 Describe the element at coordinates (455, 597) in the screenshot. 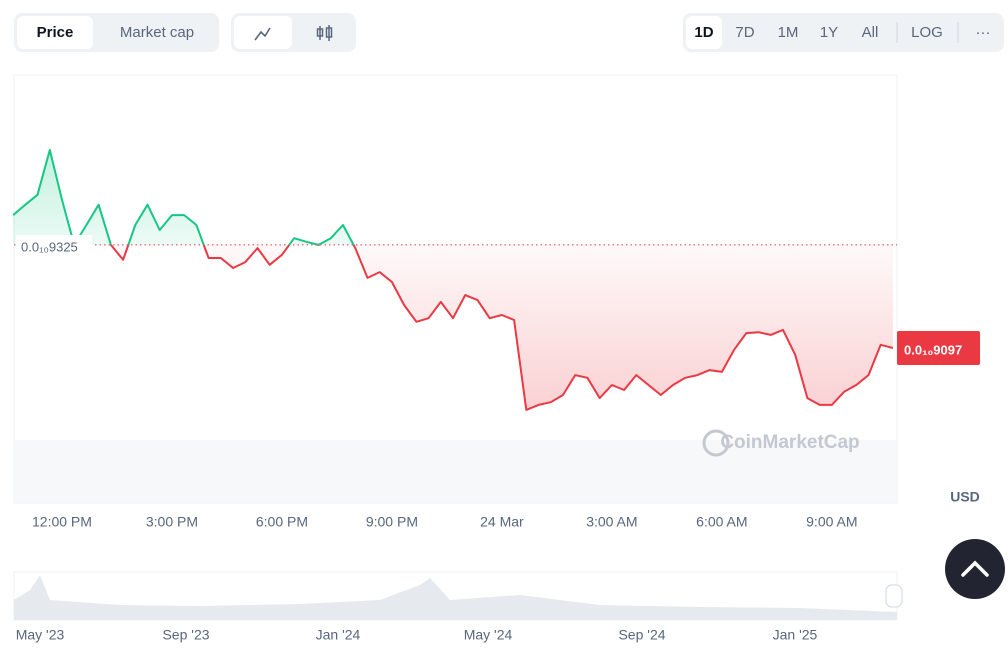

I see `navigator-area` at that location.